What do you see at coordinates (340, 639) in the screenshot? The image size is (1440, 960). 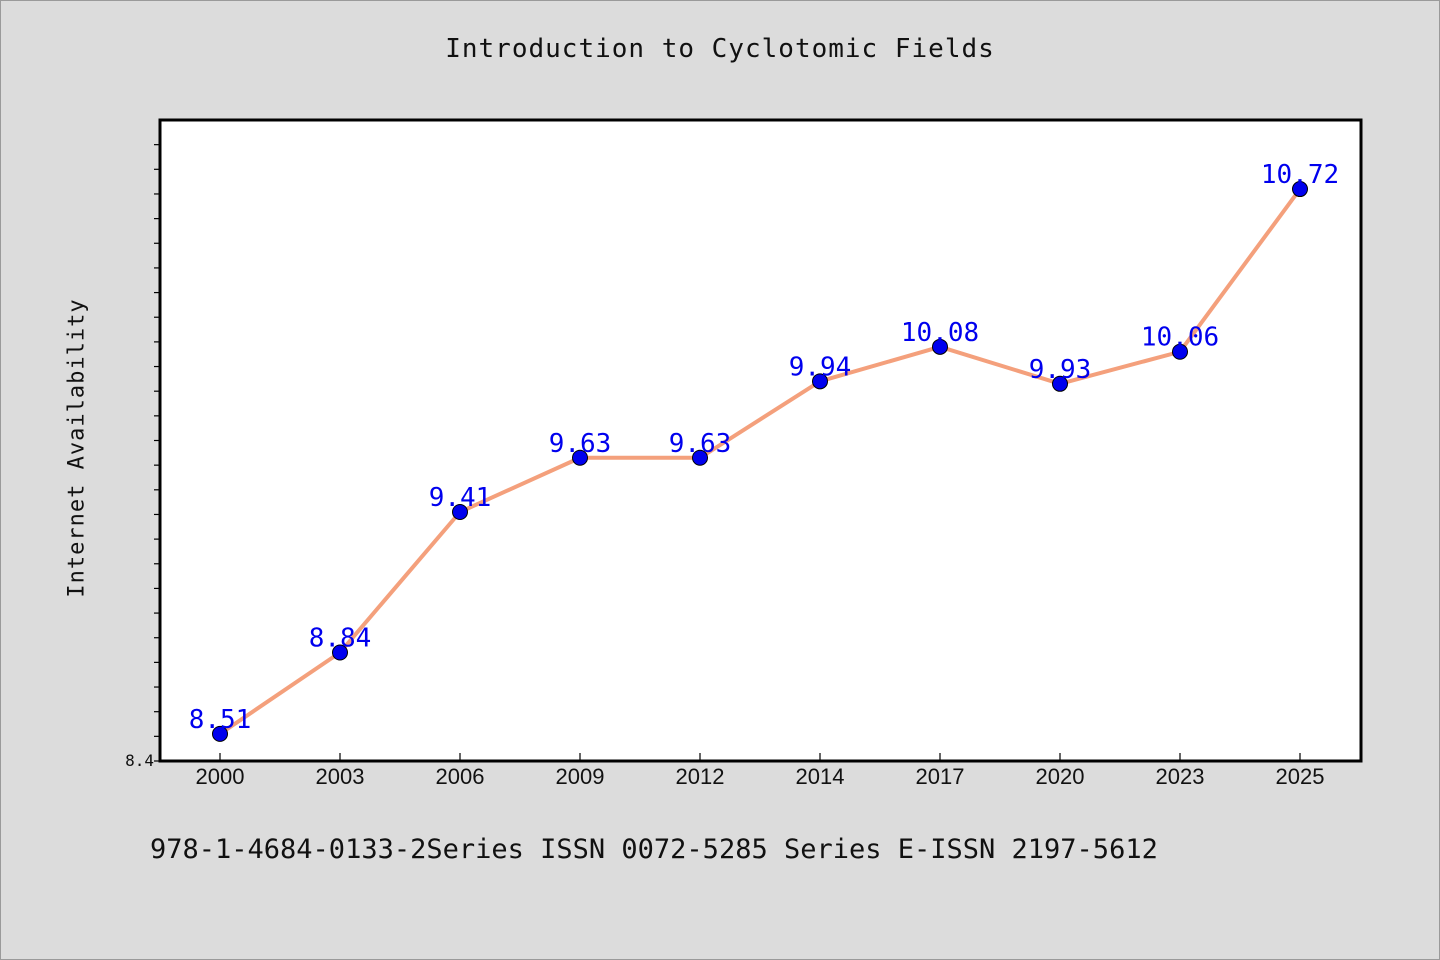 I see `data-label: 8.84` at bounding box center [340, 639].